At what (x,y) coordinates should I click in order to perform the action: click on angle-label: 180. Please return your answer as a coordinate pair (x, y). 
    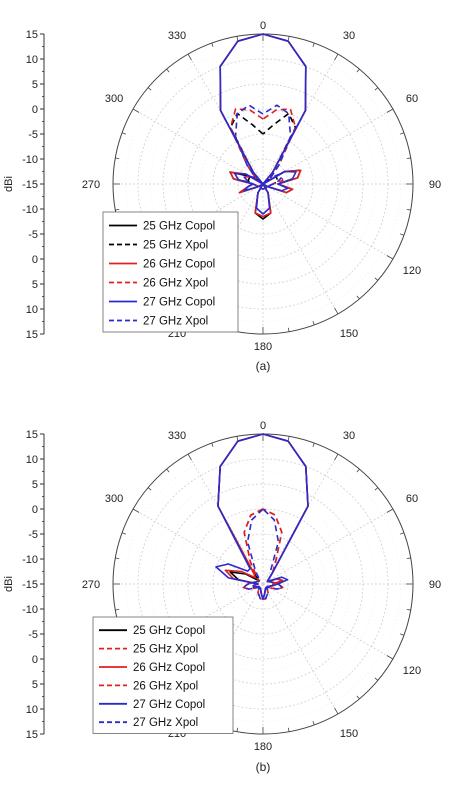
    Looking at the image, I should click on (263, 347).